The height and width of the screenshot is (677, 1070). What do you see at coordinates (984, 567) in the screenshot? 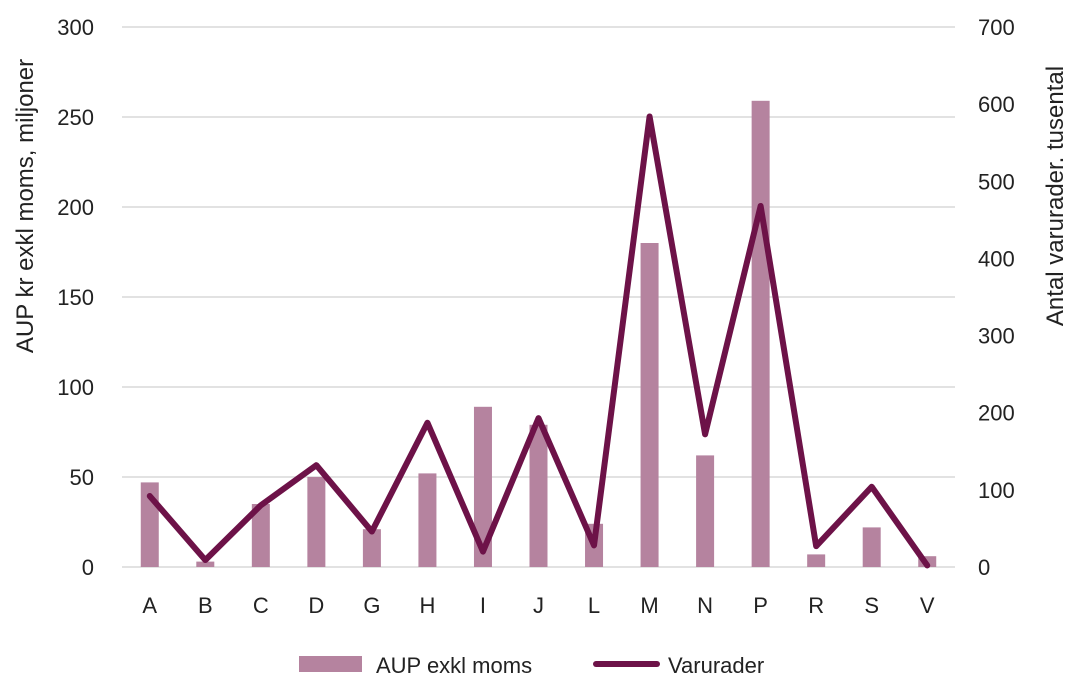
I see `y2-tick-label: 0` at bounding box center [984, 567].